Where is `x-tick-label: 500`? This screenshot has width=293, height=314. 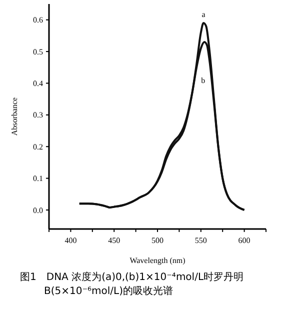
x-tick-label: 500 is located at coordinates (158, 240).